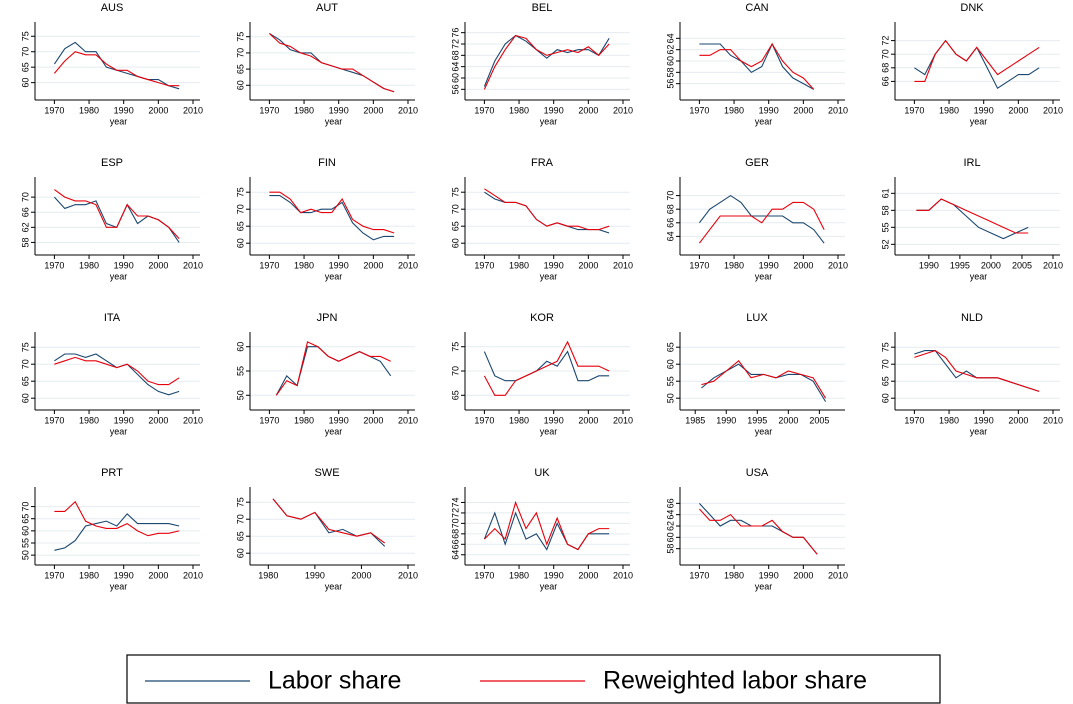 This screenshot has height=704, width=1073. I want to click on y-tick-label: 61, so click(885, 193).